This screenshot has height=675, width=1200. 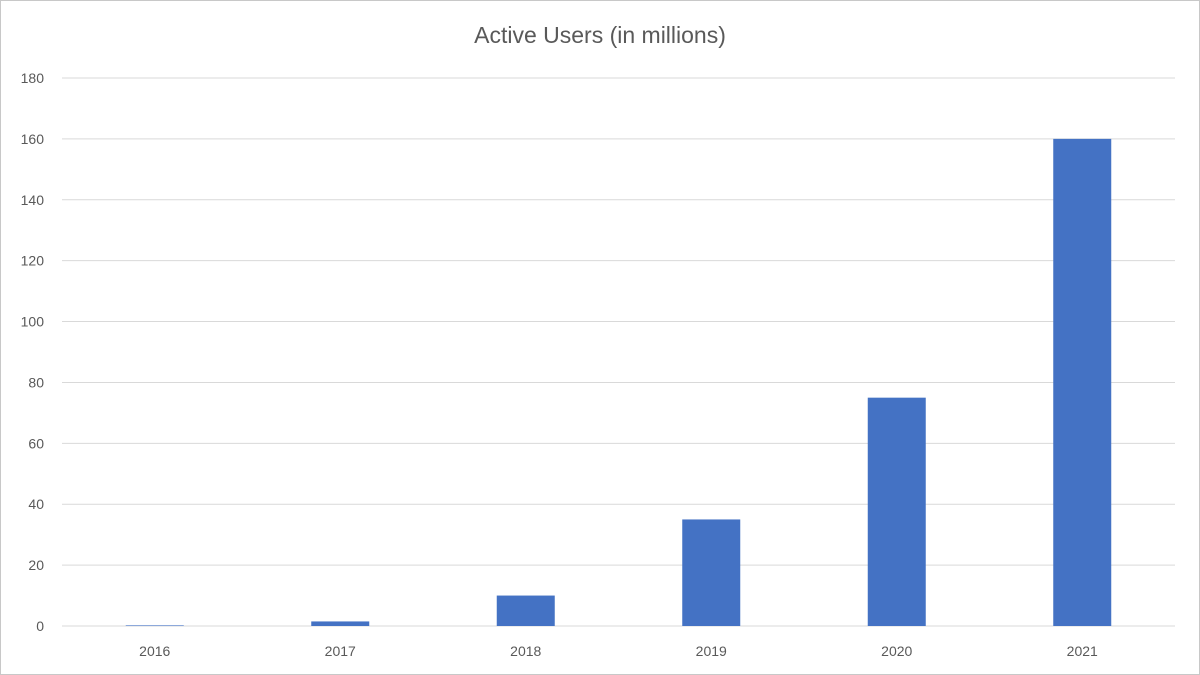 I want to click on y-tick-label: 0, so click(x=40, y=626).